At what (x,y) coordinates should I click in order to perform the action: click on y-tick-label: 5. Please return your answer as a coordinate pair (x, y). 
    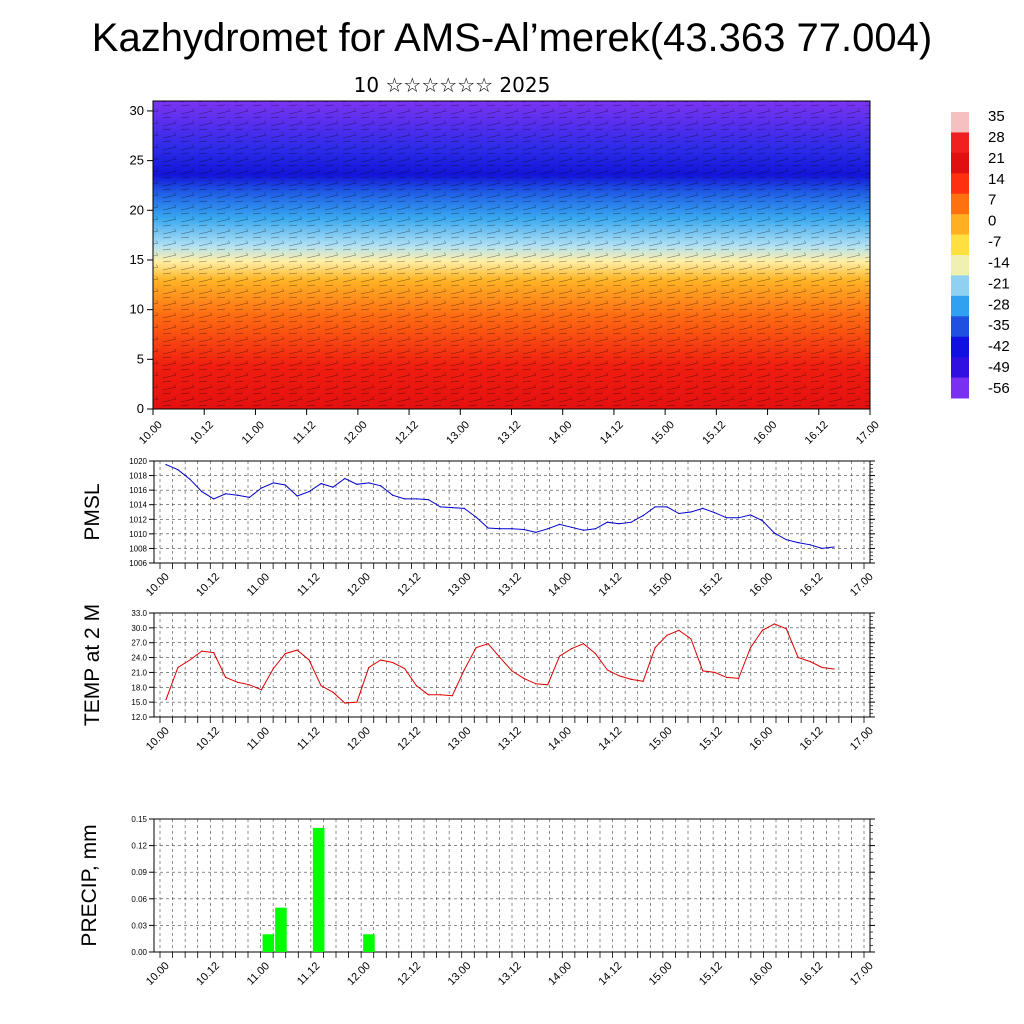
    Looking at the image, I should click on (140, 358).